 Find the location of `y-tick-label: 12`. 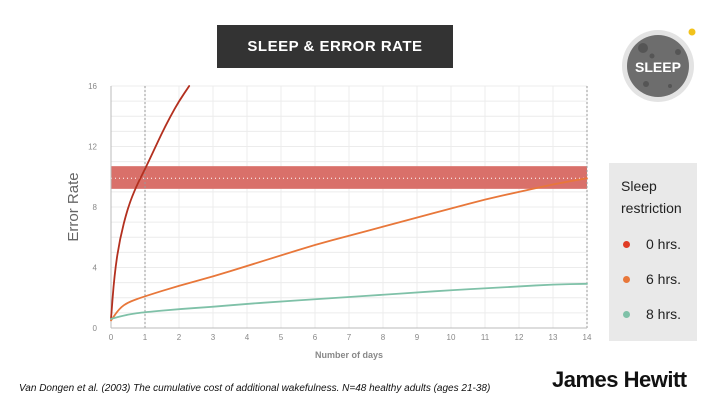

y-tick-label: 12 is located at coordinates (92, 147).